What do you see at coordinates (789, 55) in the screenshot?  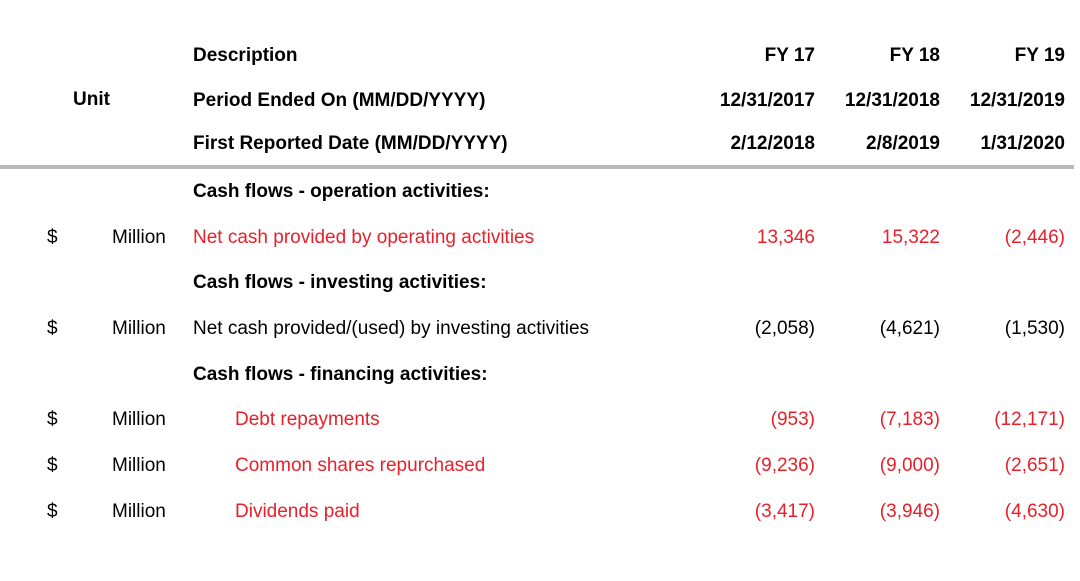 I see `fy17-header: FY 17` at bounding box center [789, 55].